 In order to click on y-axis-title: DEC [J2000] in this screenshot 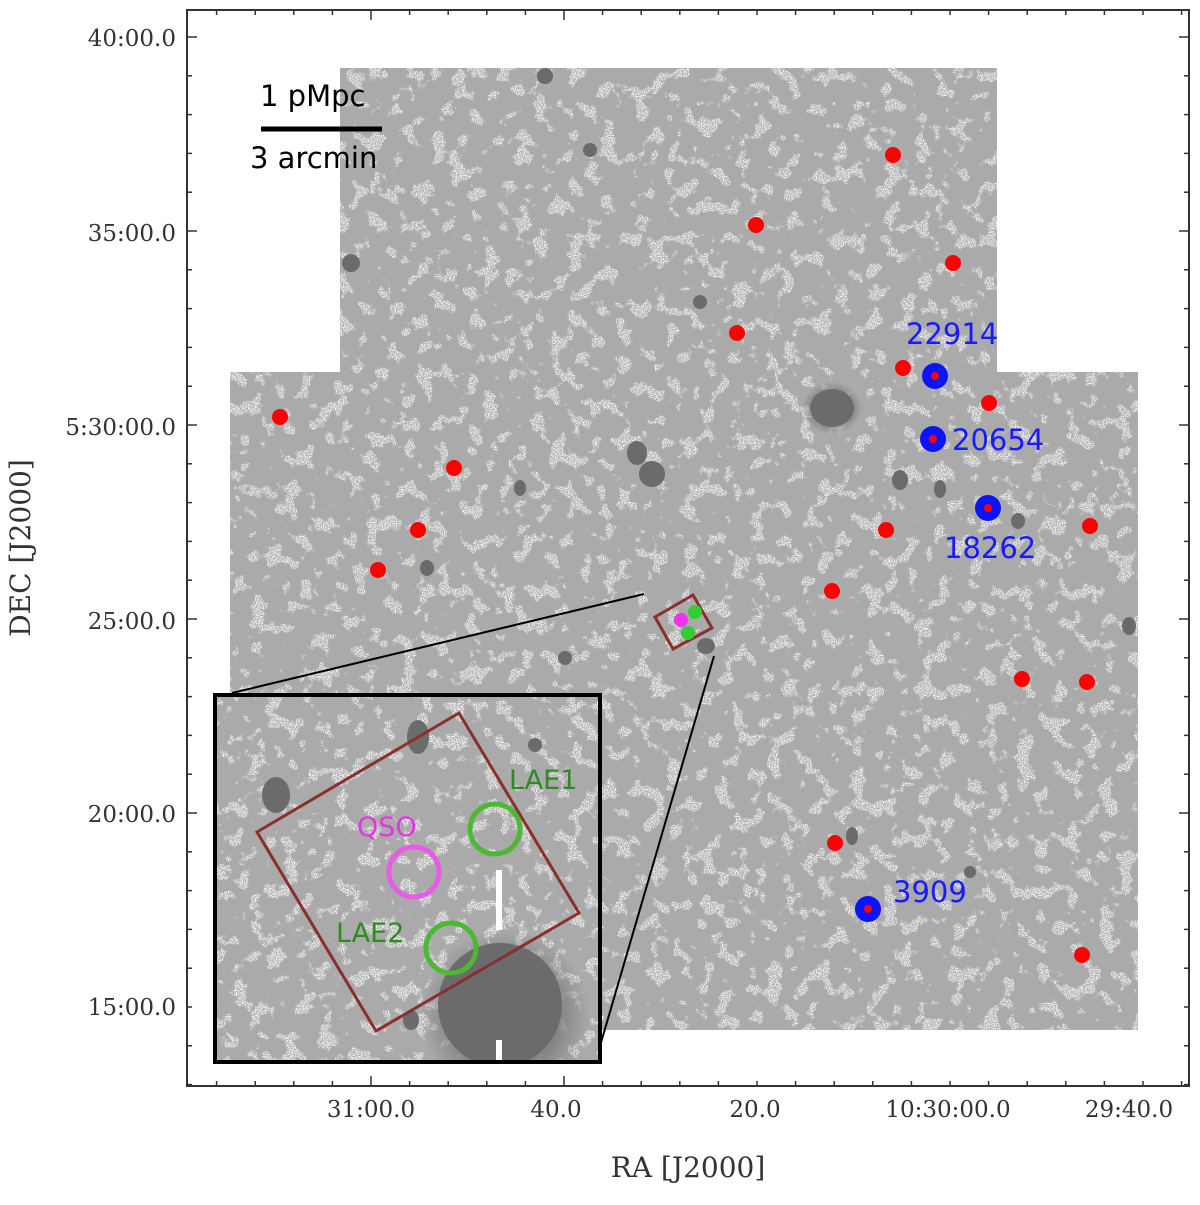, I will do `click(20, 548)`.